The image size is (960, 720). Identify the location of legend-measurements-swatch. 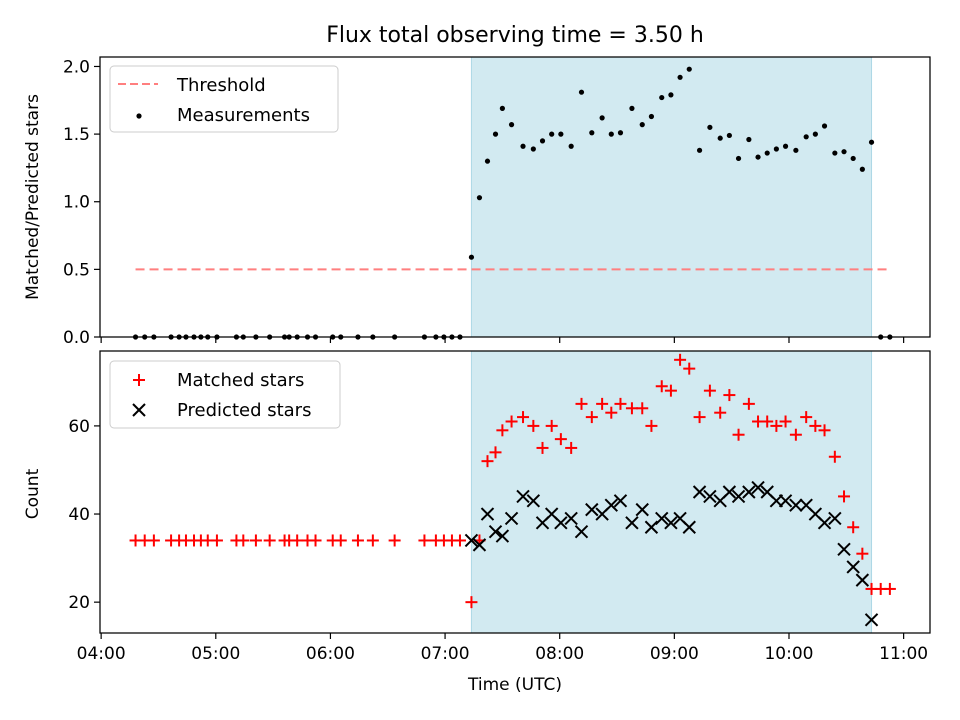
(139, 116).